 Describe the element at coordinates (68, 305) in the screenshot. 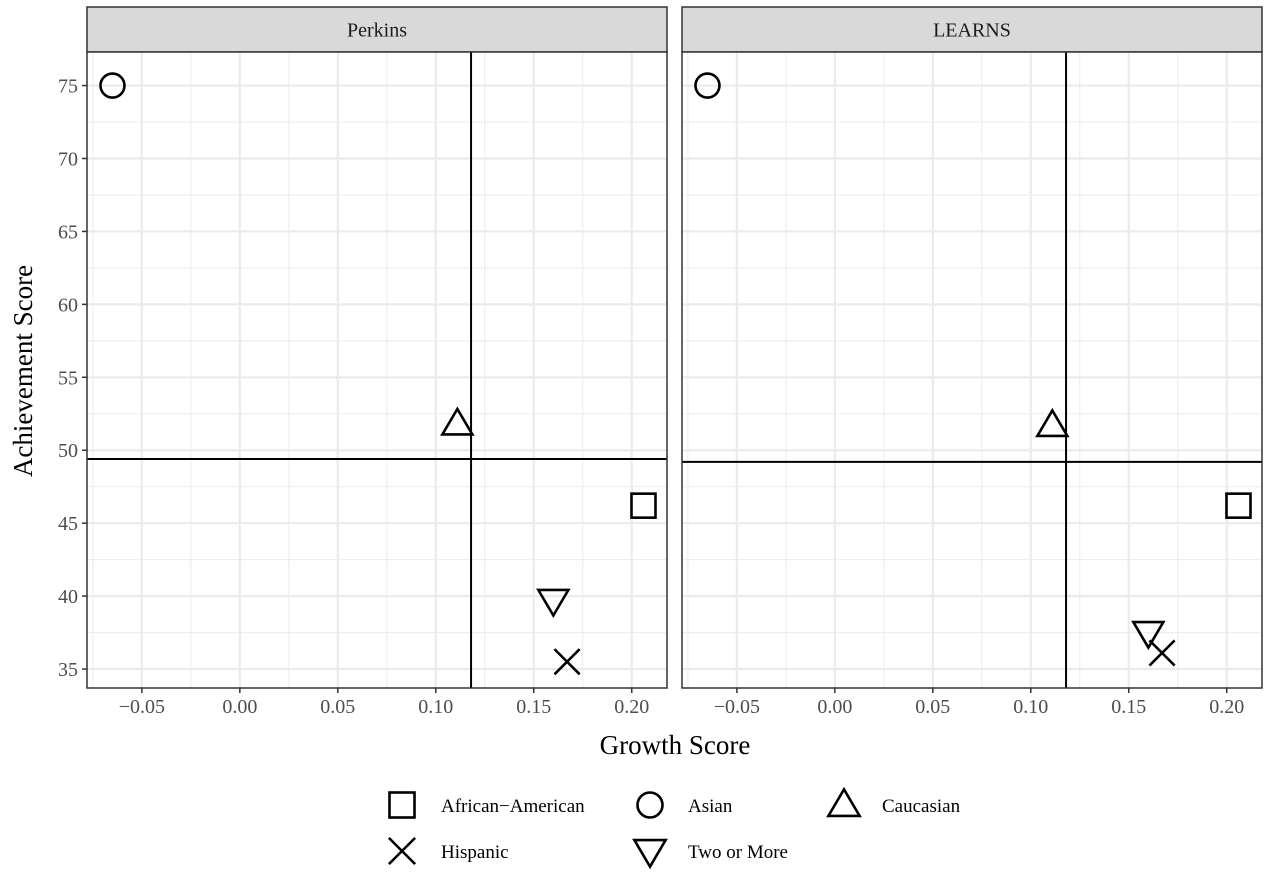

I see `y-tick-label: 60` at that location.